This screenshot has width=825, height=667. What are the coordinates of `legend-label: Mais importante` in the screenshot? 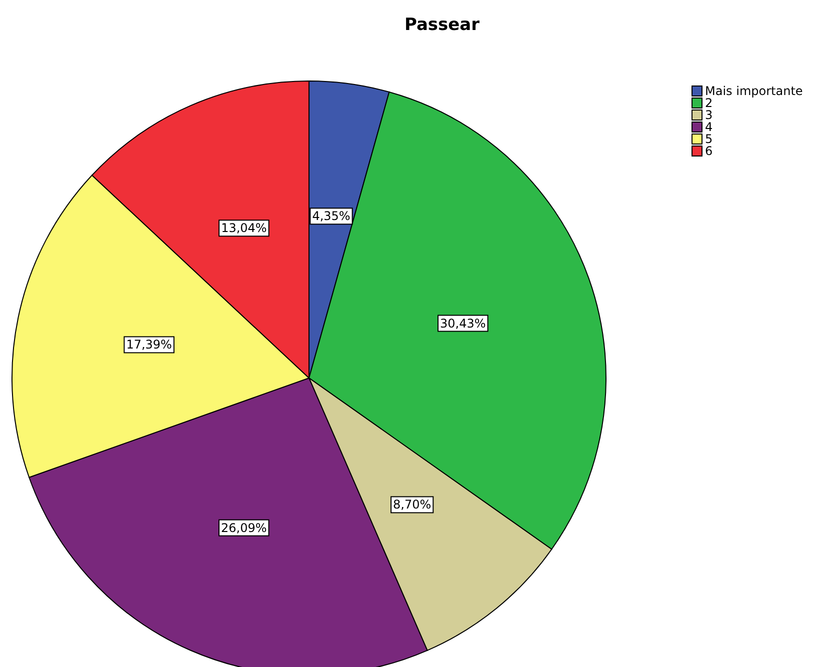 It's located at (754, 91).